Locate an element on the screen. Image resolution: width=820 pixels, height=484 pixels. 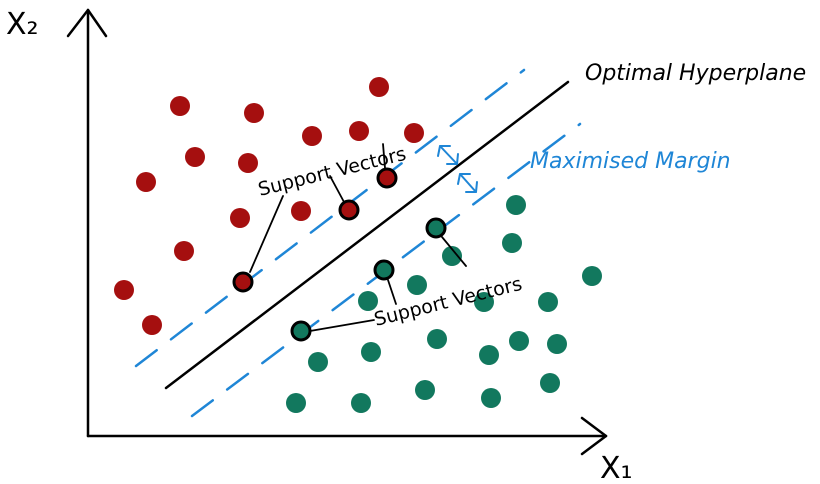
margin-arrow-2-head-b is located at coordinates (471, 187).